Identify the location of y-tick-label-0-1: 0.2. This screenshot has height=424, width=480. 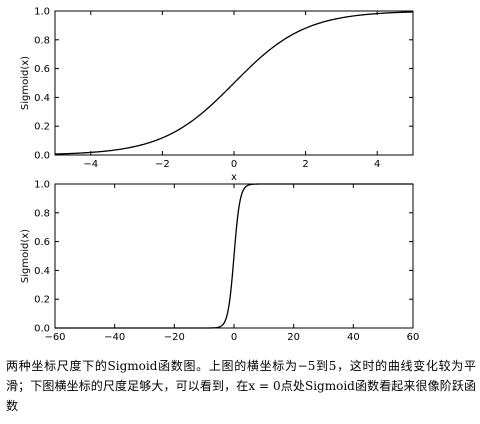
(42, 127).